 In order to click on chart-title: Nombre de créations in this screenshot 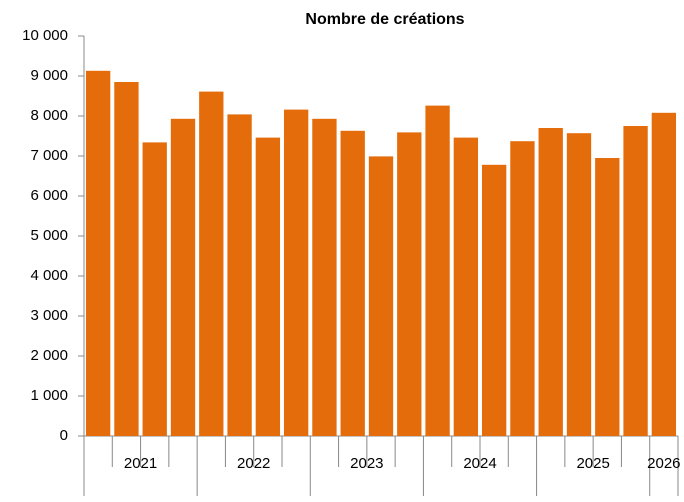, I will do `click(384, 19)`.